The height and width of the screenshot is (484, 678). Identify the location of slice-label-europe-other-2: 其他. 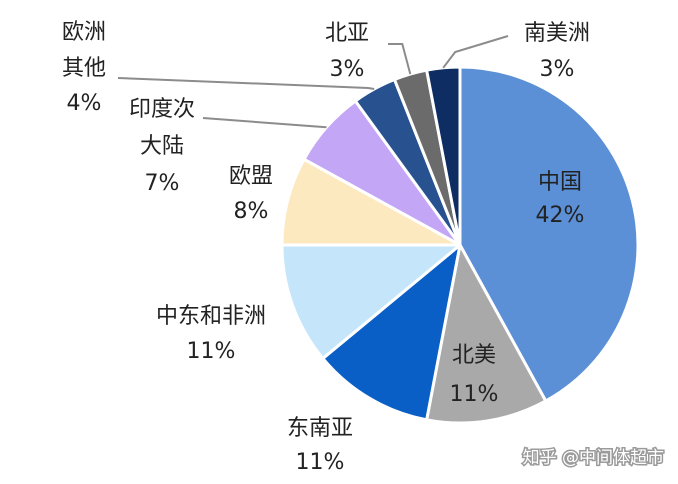
(84, 68).